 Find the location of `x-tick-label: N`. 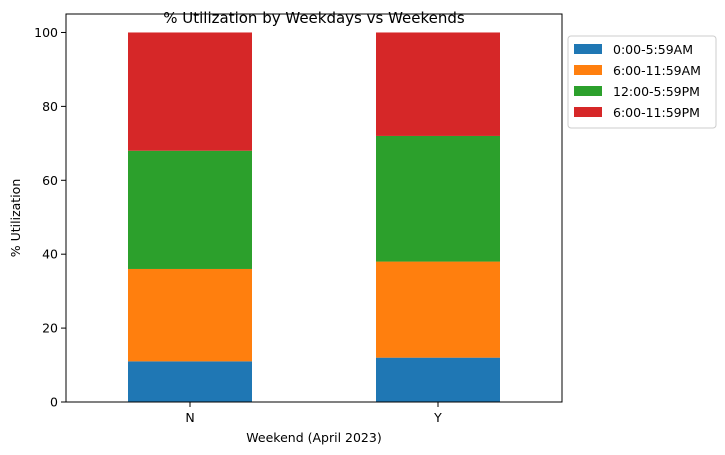

x-tick-label: N is located at coordinates (189, 417).